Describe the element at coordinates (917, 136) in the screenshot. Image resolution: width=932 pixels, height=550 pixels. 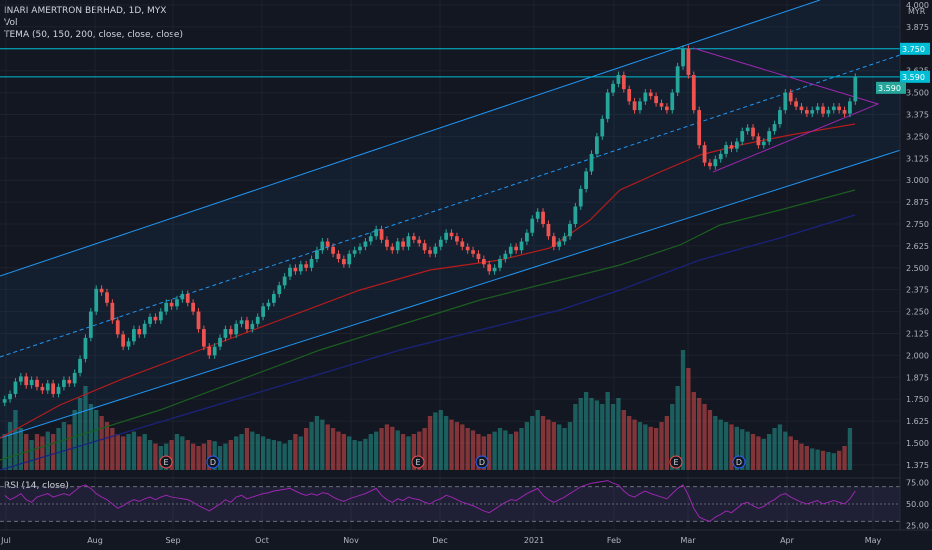
I see `price-tick-label: 3.250` at that location.